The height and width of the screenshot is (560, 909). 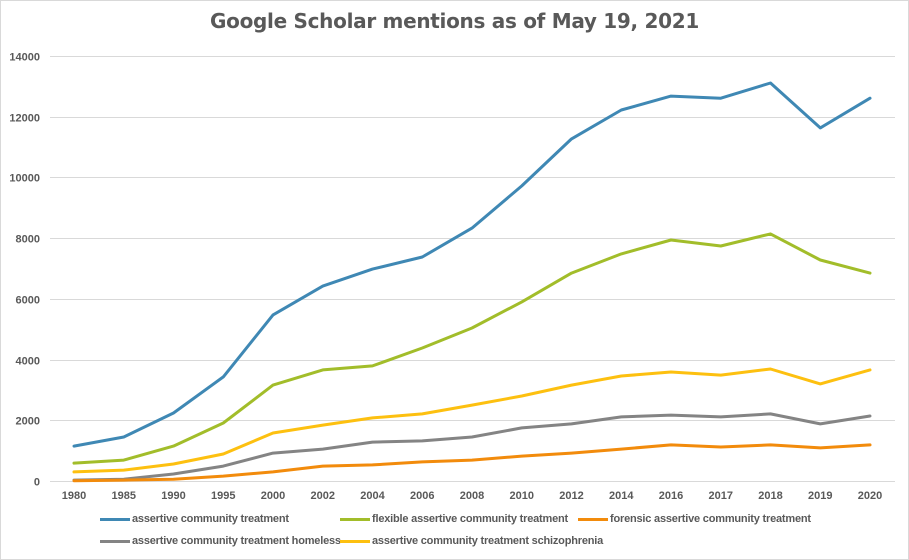 I want to click on x-tick-label: 2008, so click(x=472, y=496).